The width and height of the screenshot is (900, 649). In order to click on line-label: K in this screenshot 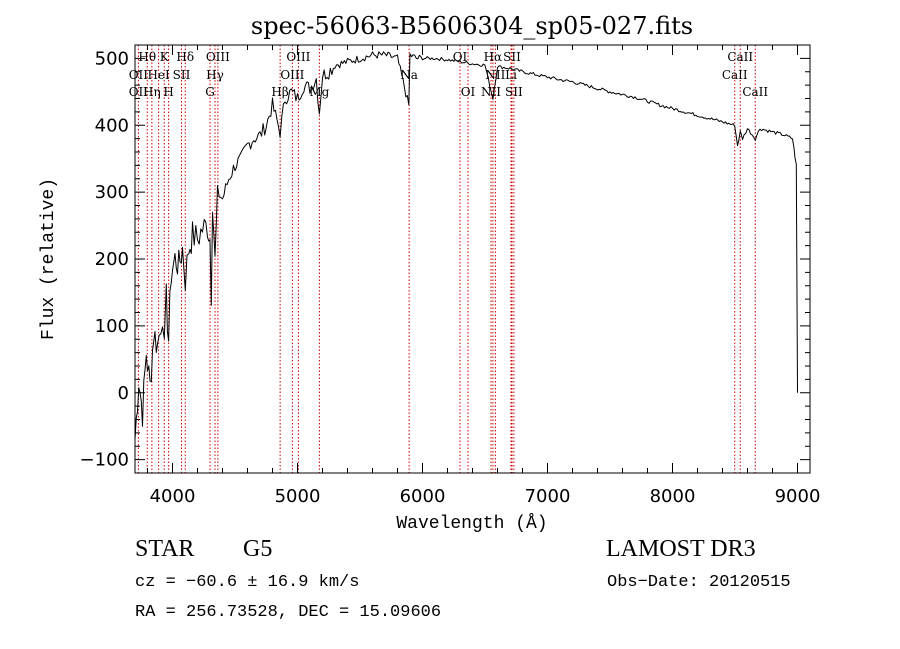, I will do `click(165, 57)`.